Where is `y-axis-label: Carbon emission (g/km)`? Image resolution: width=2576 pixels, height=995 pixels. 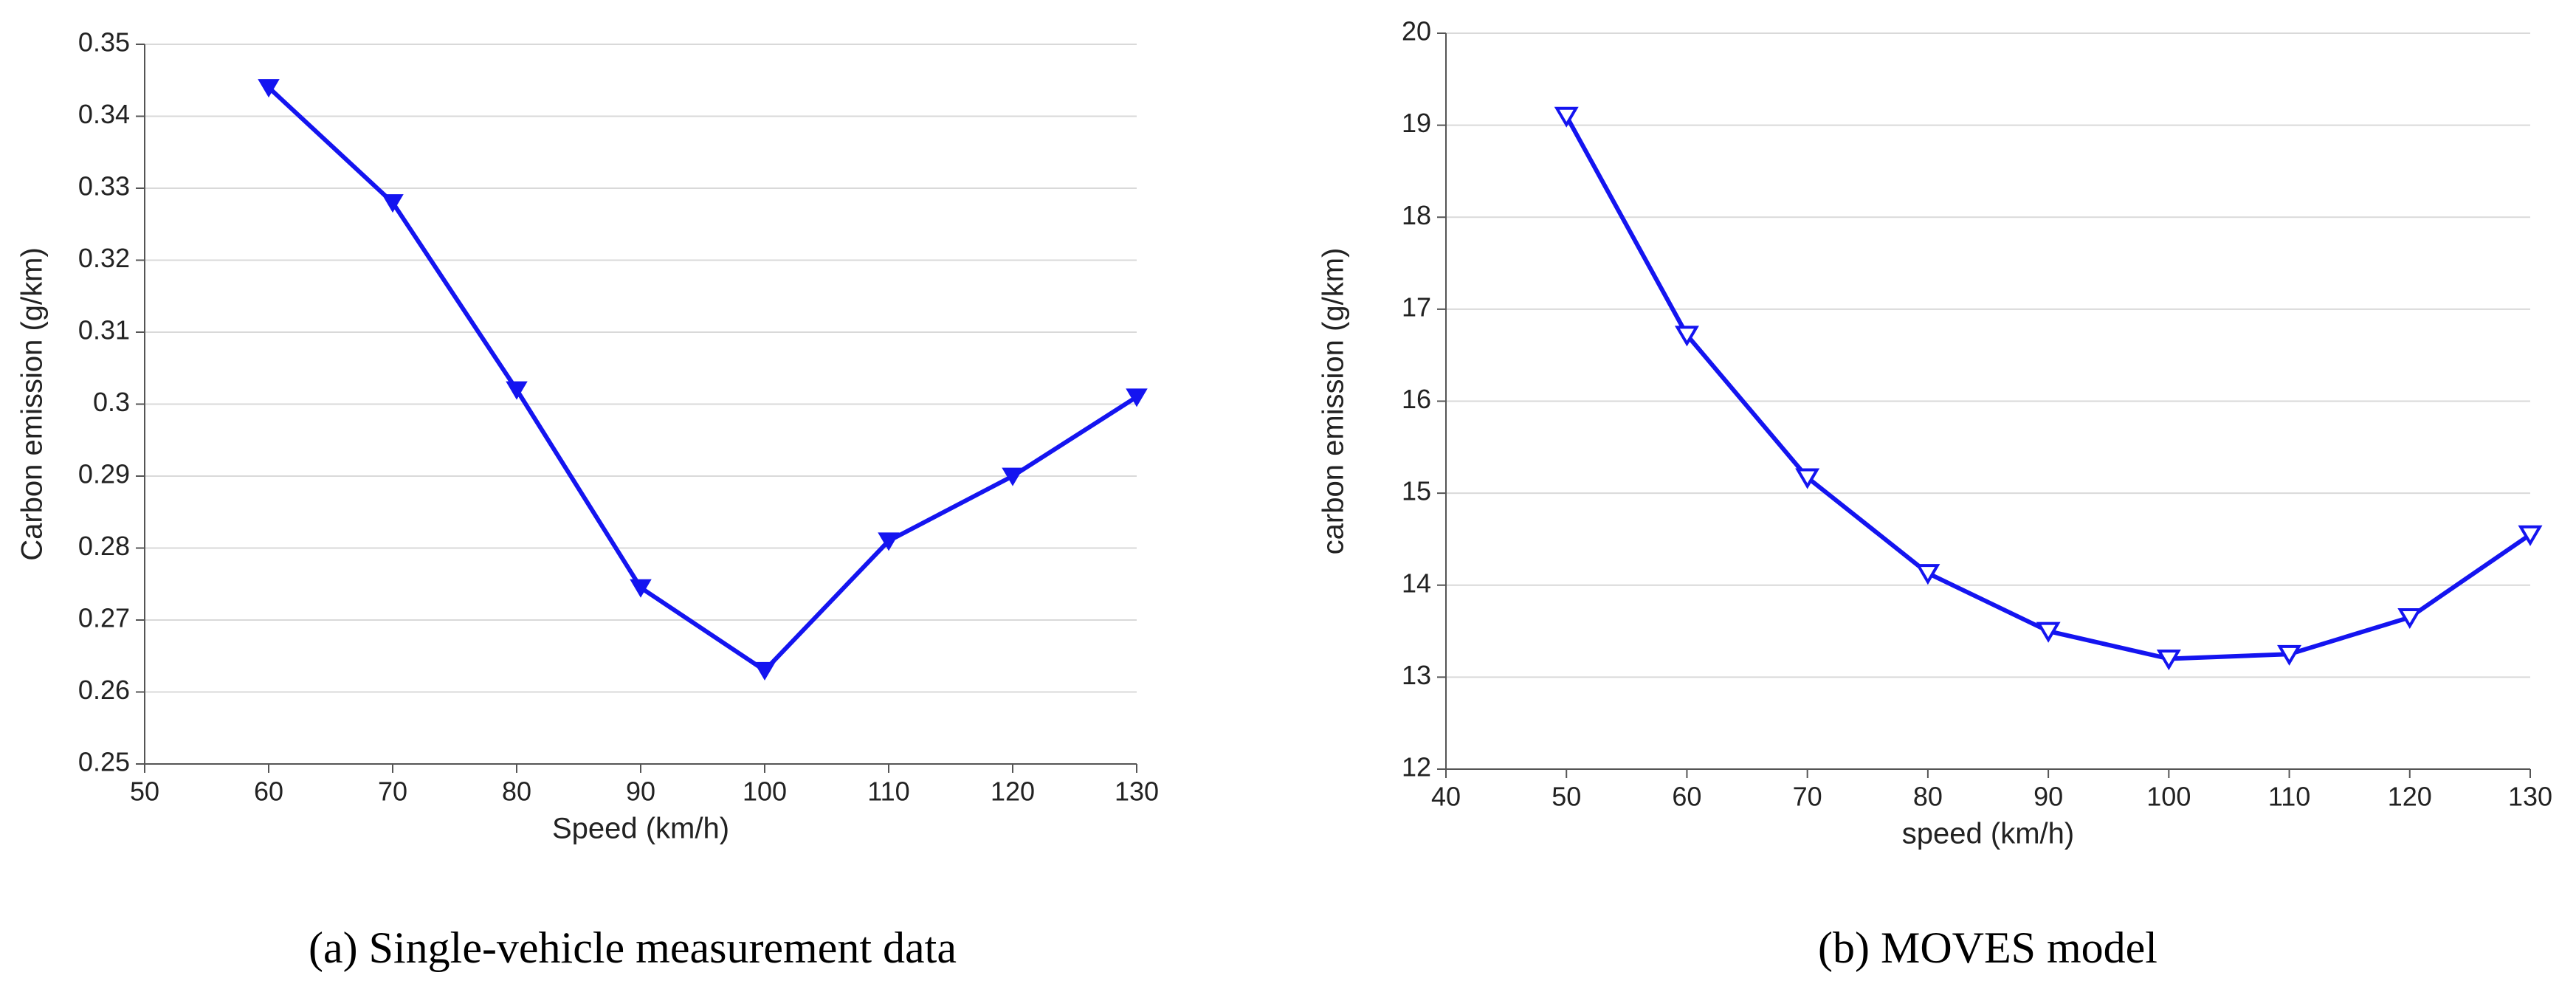 y-axis-label: Carbon emission (g/km) is located at coordinates (33, 404).